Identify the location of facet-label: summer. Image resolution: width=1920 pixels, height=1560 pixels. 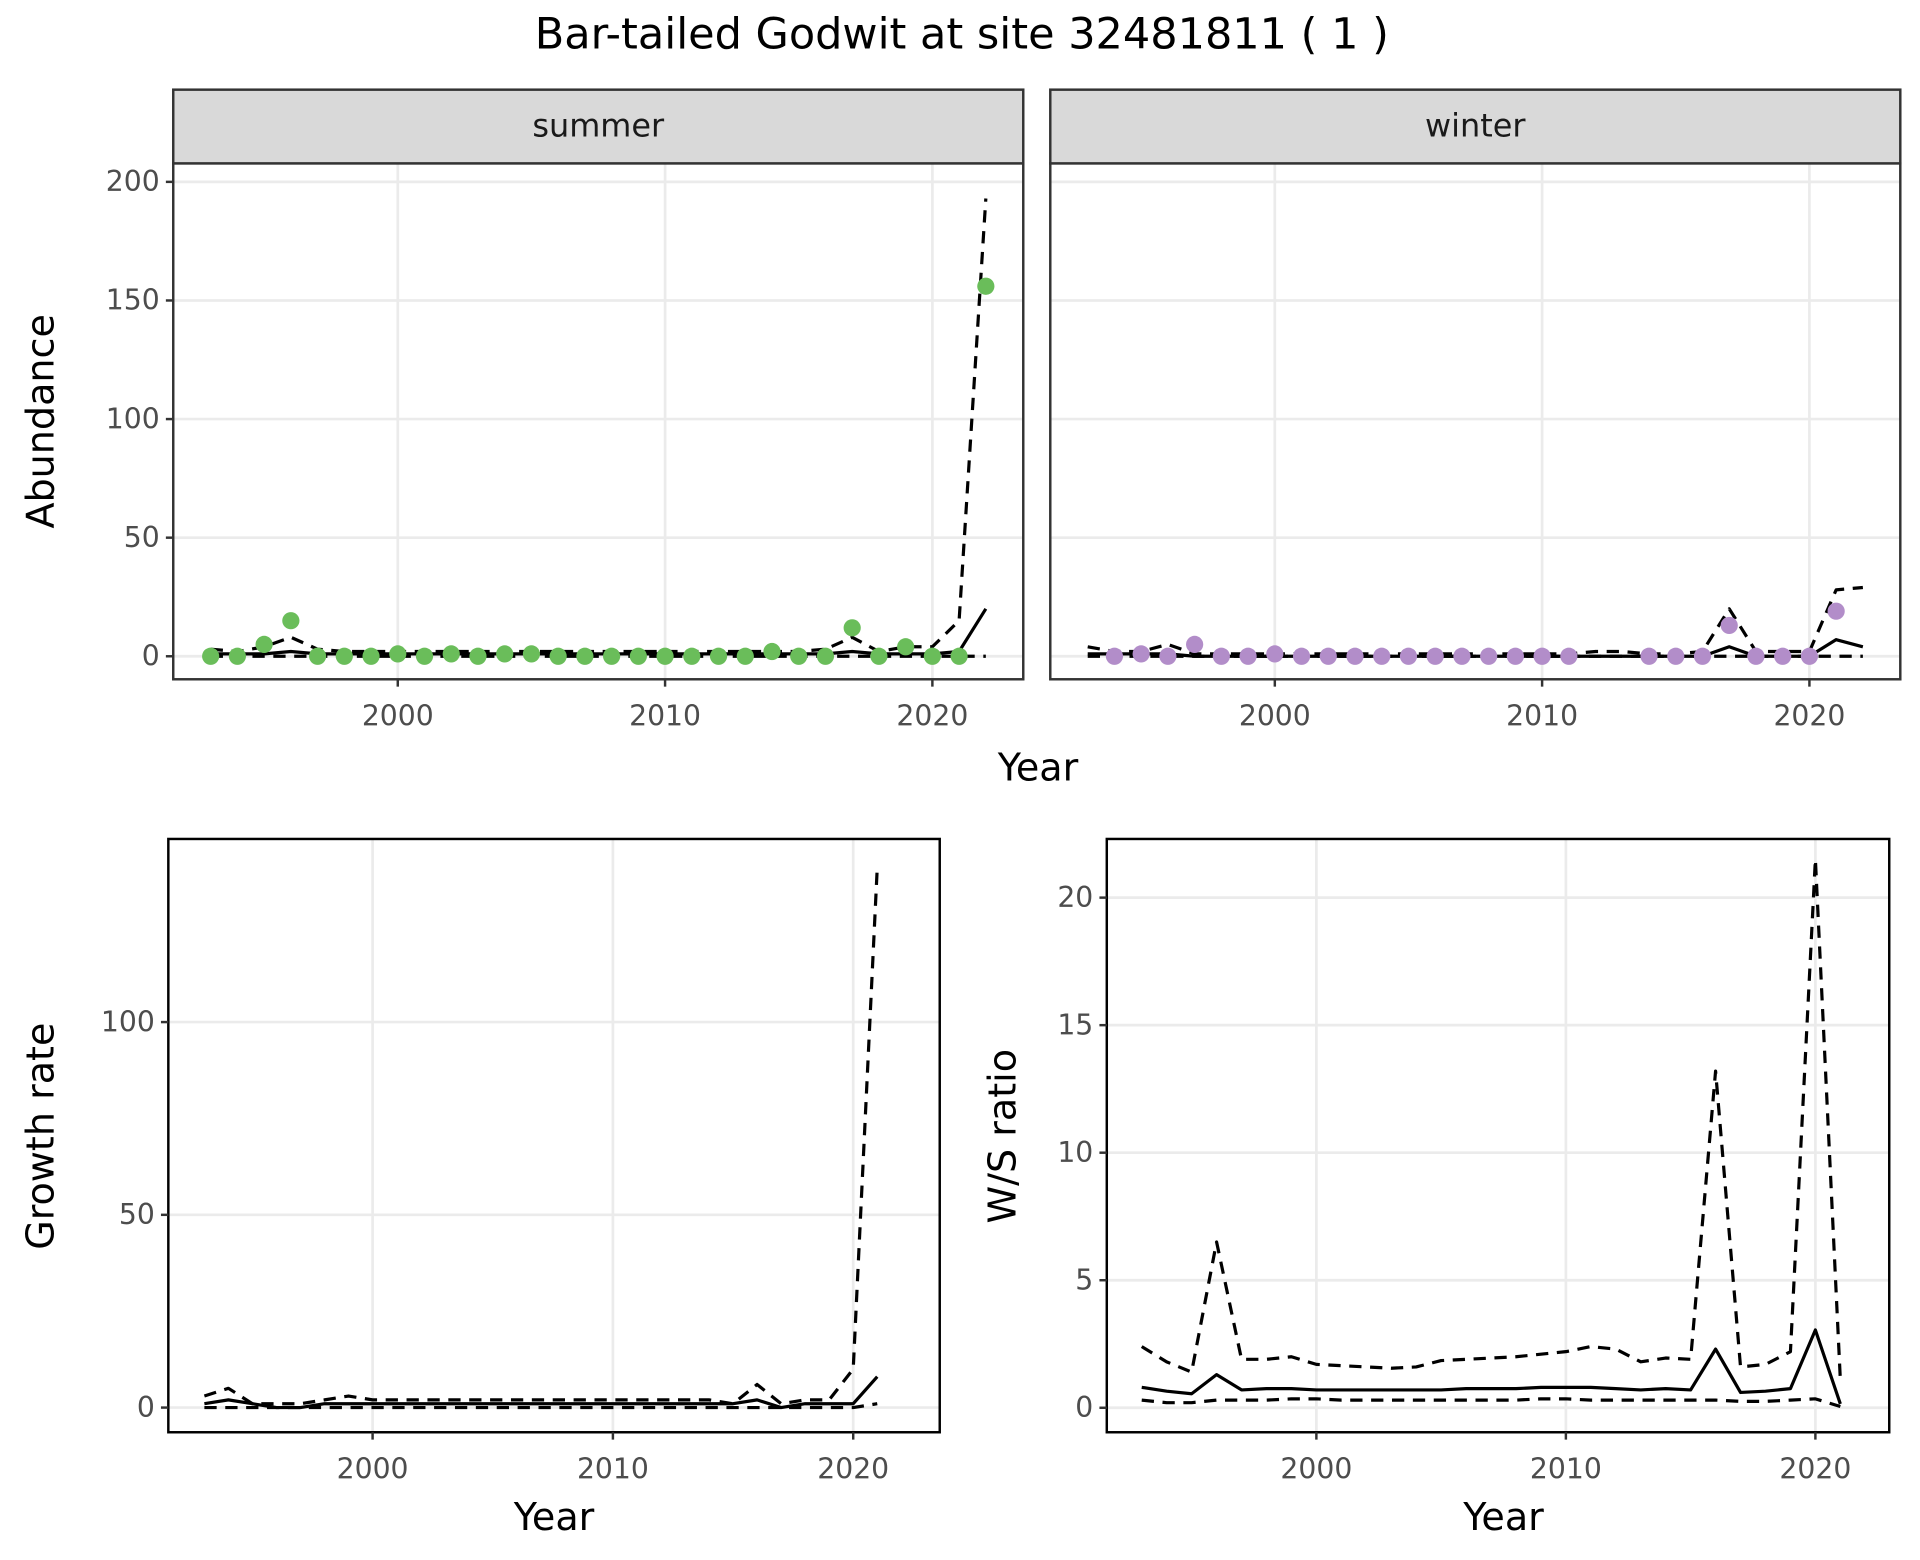
(598, 126).